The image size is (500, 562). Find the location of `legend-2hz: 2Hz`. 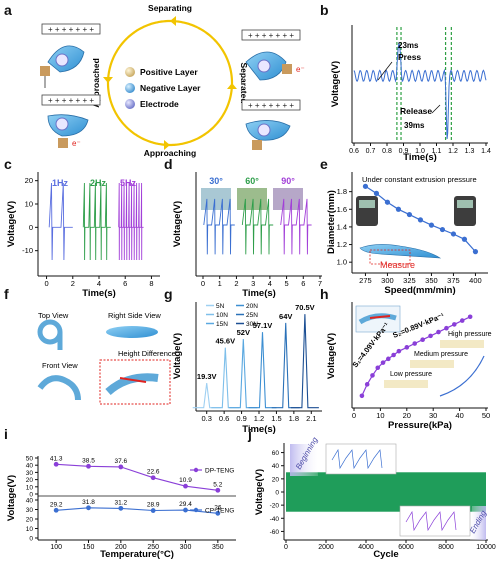

legend-2hz: 2Hz is located at coordinates (98, 183).